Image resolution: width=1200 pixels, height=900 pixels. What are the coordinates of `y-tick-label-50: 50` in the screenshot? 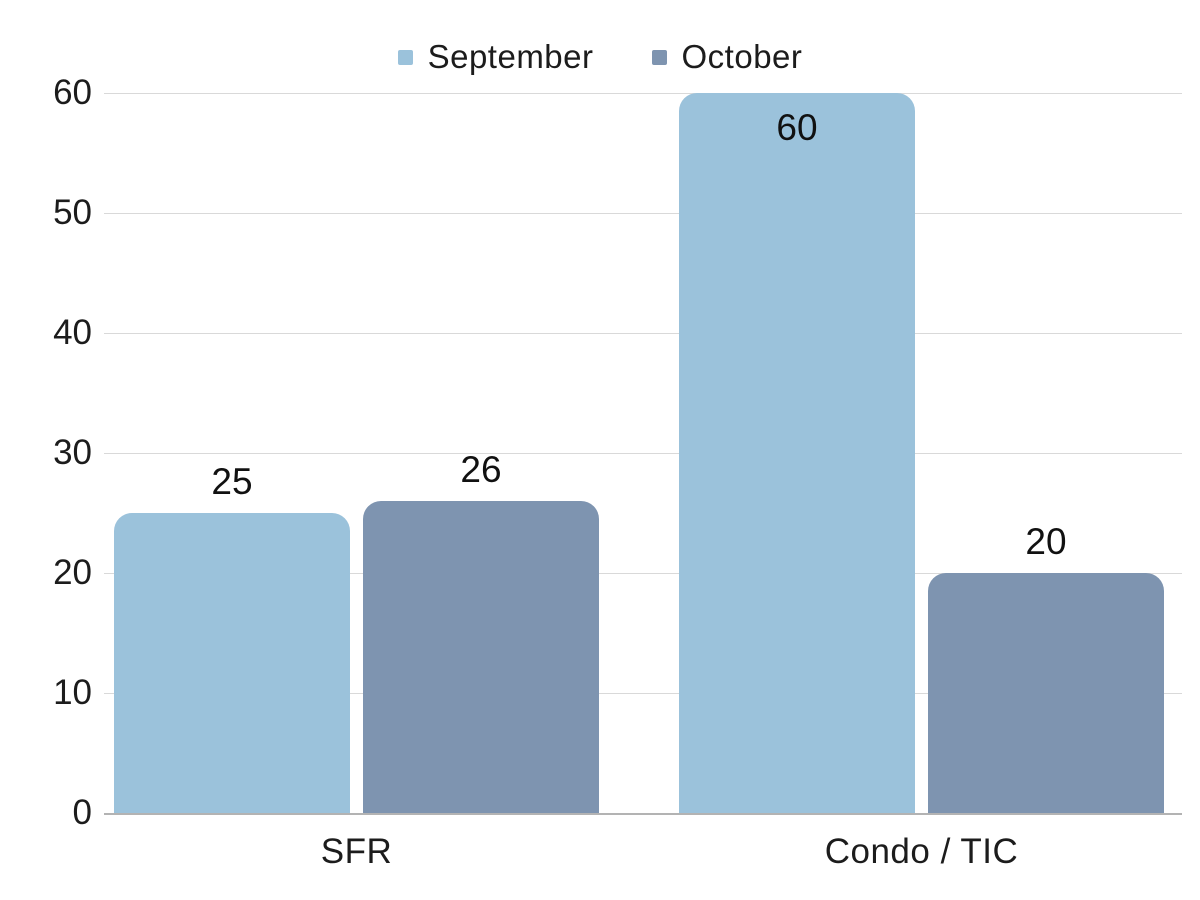 It's located at (72, 212).